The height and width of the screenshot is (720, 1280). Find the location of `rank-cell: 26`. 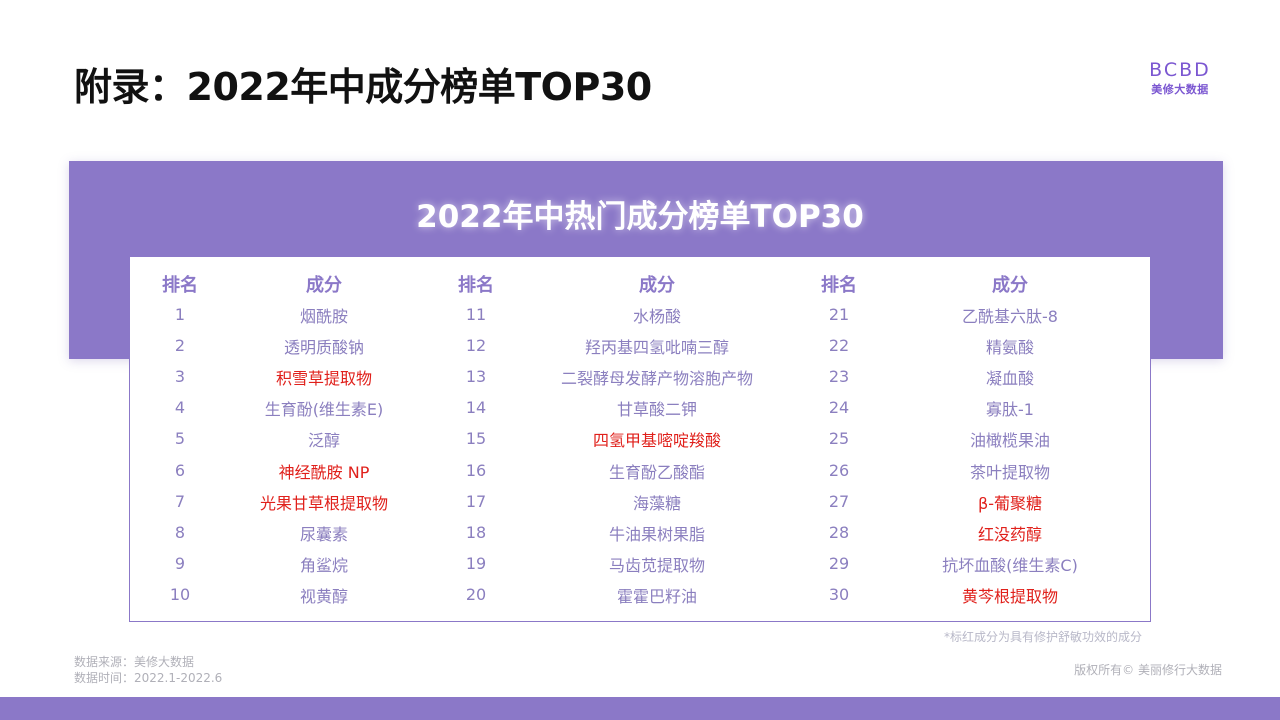

rank-cell: 26 is located at coordinates (839, 470).